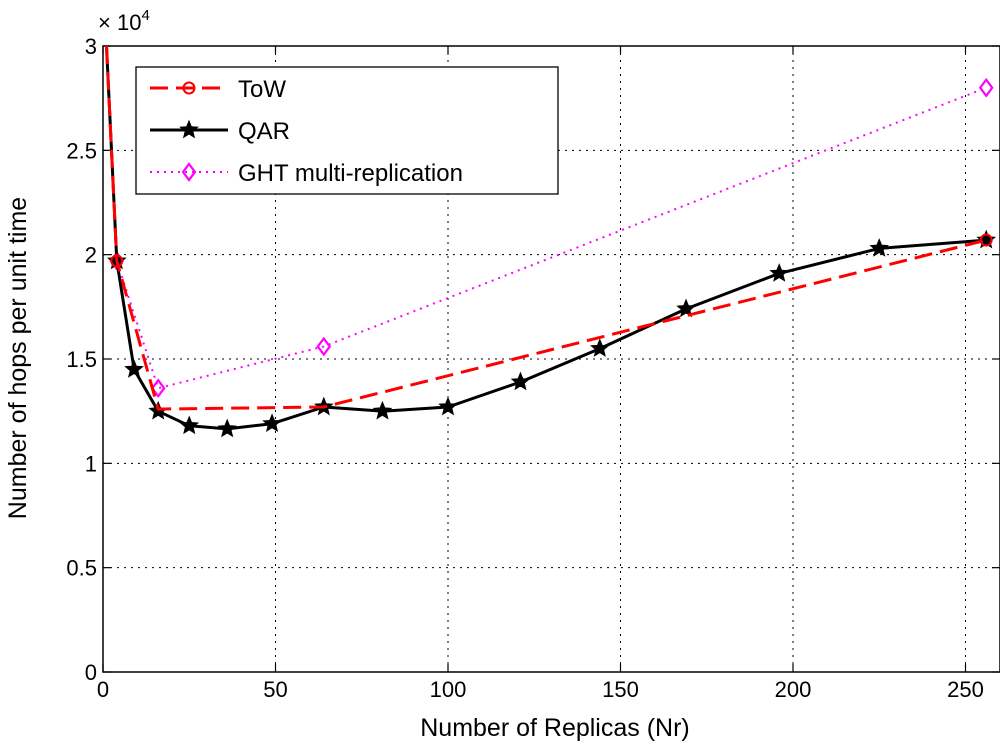 The image size is (1000, 751). Describe the element at coordinates (91, 255) in the screenshot. I see `y-tick-label: 2` at that location.